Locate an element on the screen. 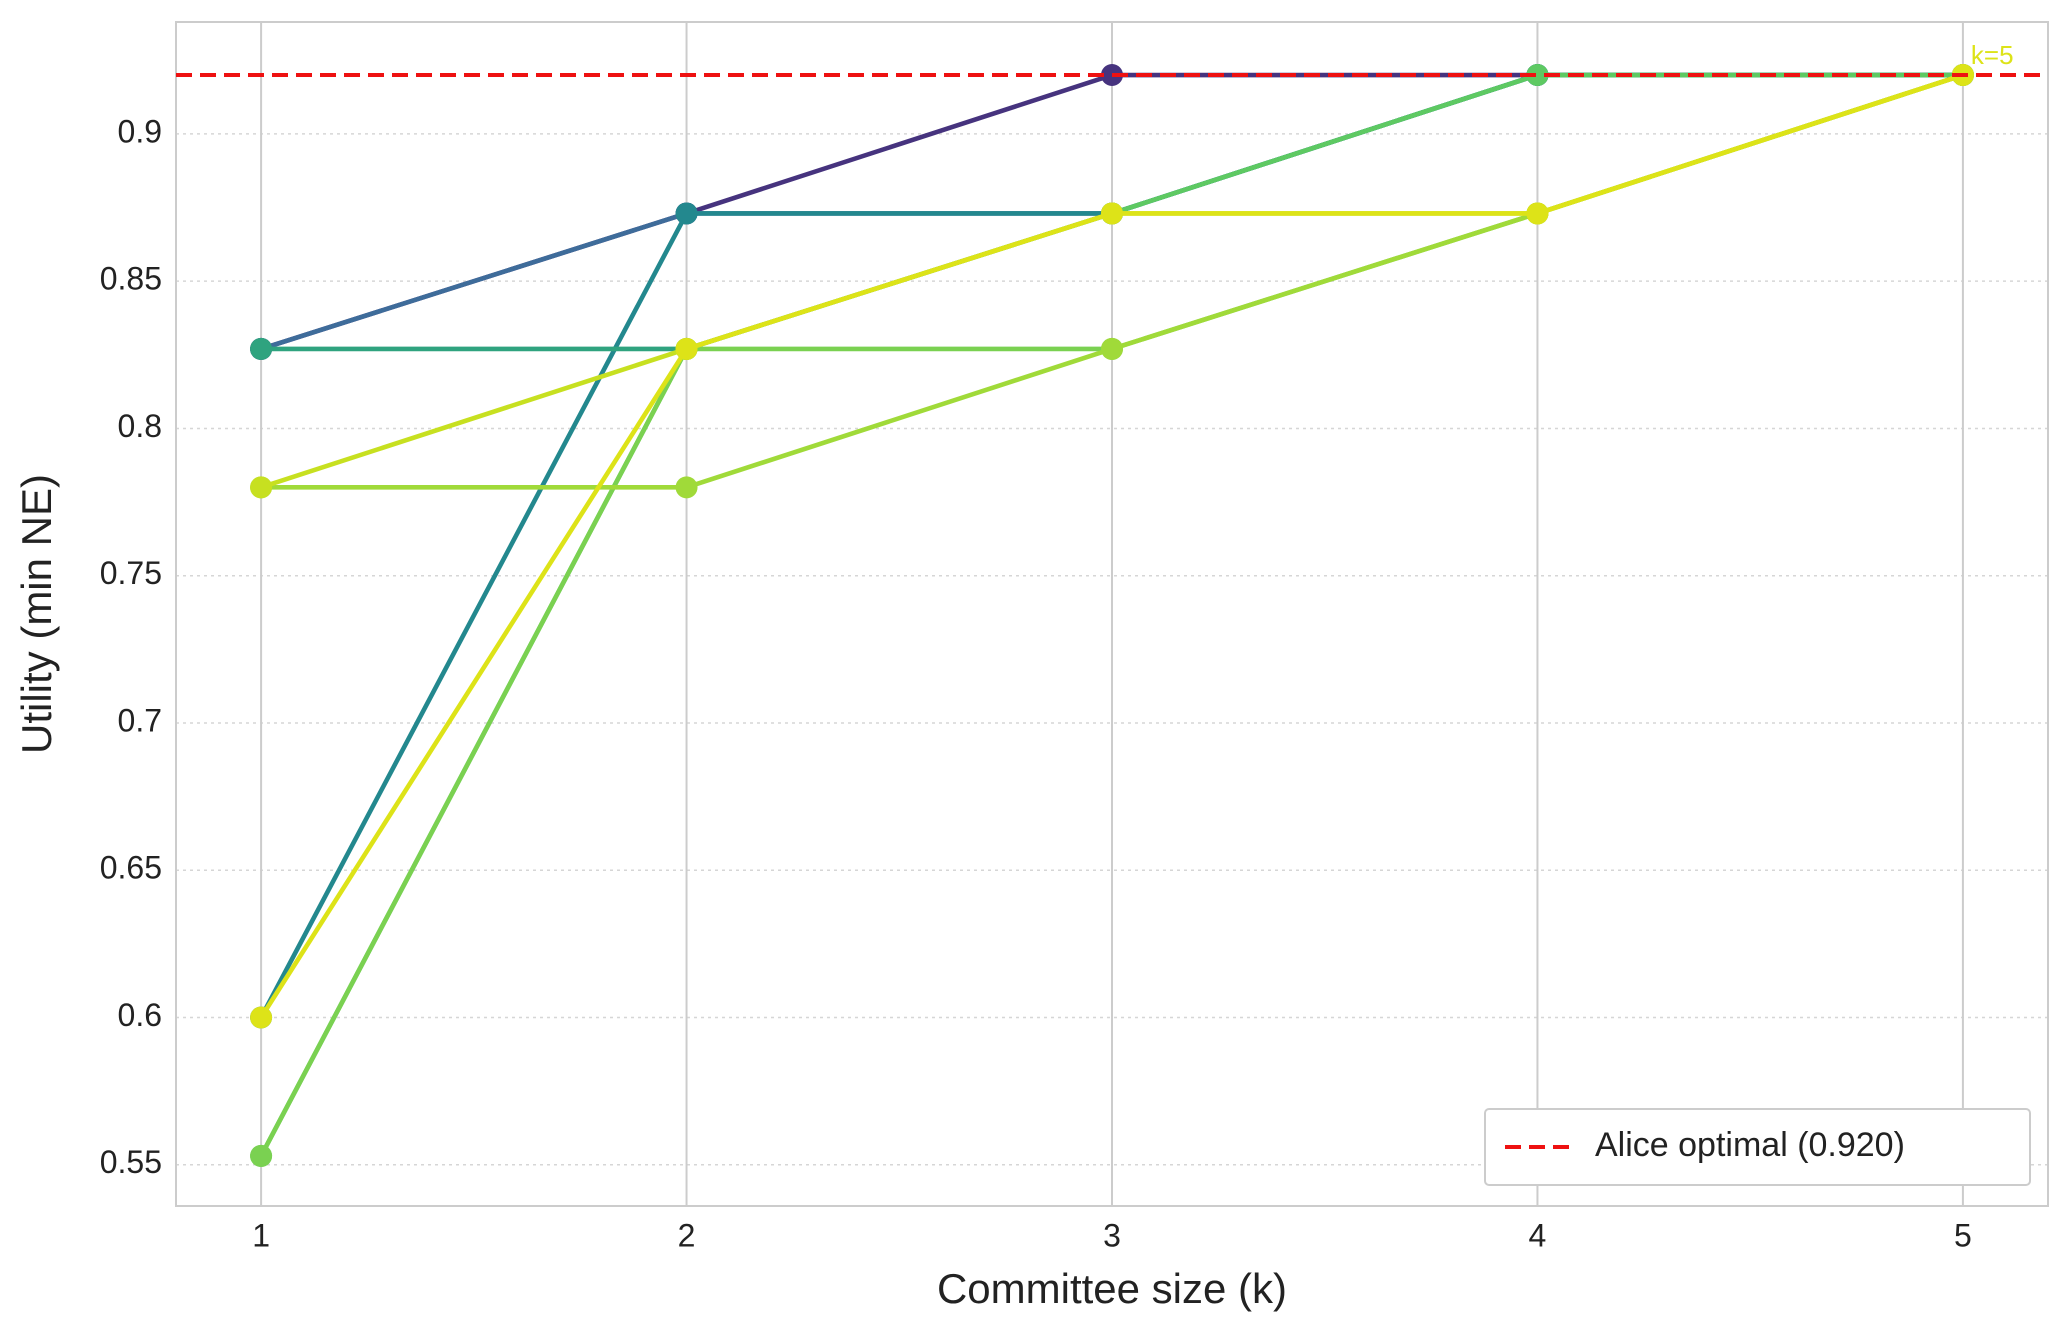 Image resolution: width=2072 pixels, height=1338 pixels. y-tick-label: 0.65 is located at coordinates (131, 868).